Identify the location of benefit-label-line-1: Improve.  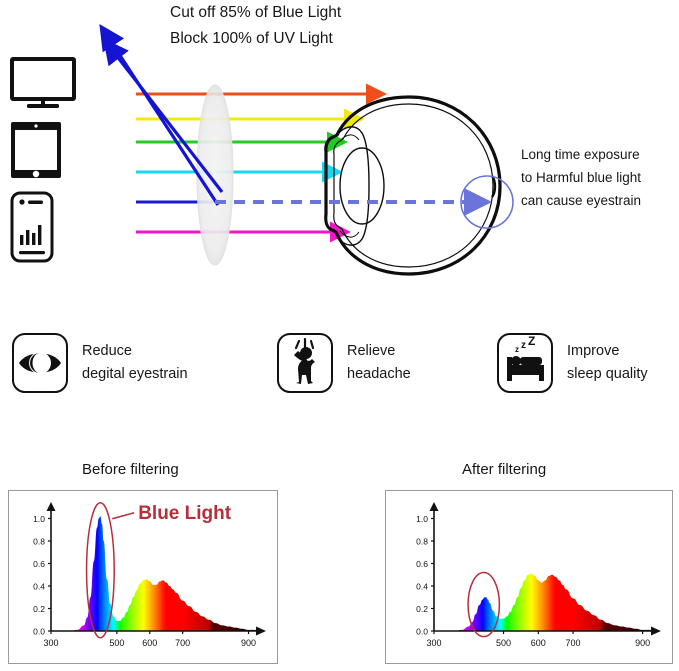
(593, 351).